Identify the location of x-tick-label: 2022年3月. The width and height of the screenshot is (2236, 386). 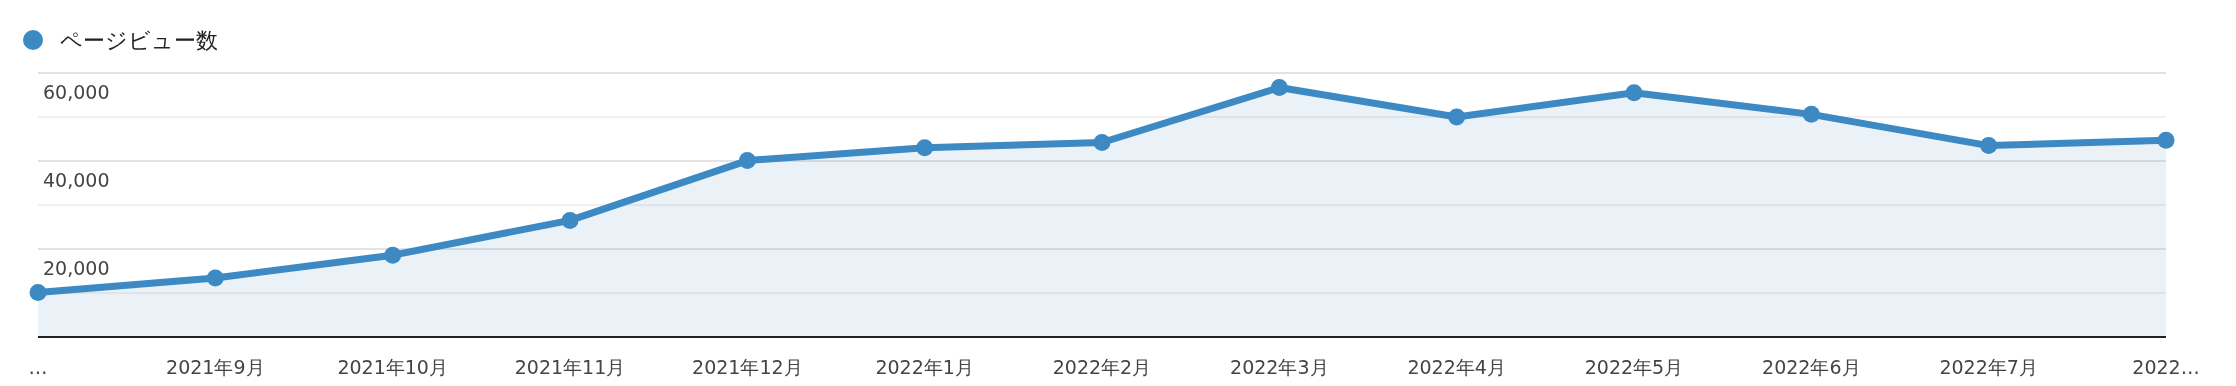
(1279, 367).